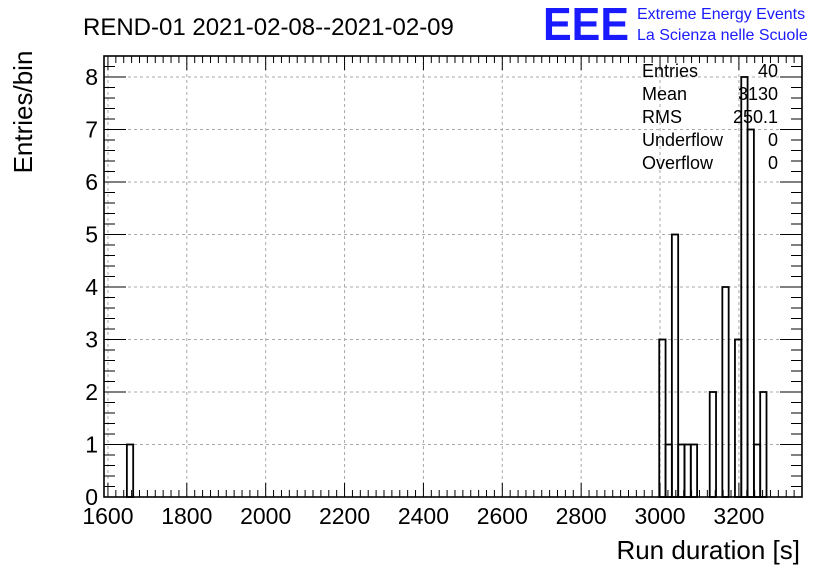  I want to click on x-tick-labels: 1600 1800 2000 2200 2400 2600 2800 3000 3200, so click(423, 516).